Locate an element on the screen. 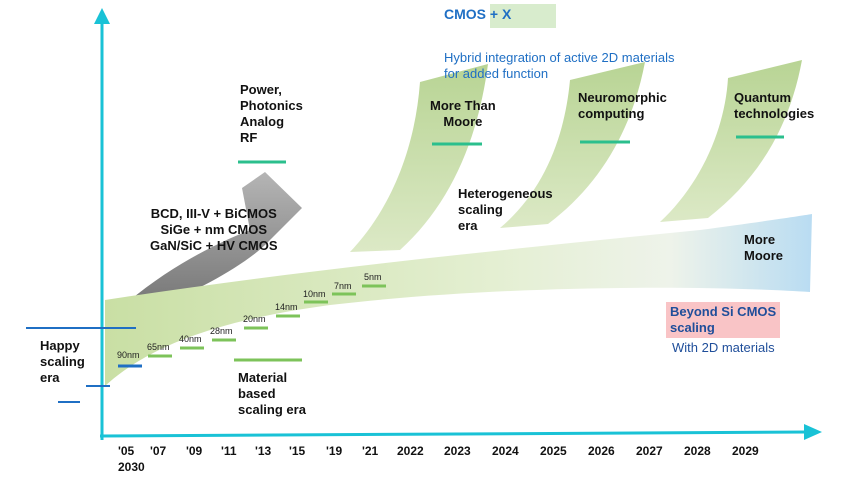  x-tick: '07 is located at coordinates (158, 451).